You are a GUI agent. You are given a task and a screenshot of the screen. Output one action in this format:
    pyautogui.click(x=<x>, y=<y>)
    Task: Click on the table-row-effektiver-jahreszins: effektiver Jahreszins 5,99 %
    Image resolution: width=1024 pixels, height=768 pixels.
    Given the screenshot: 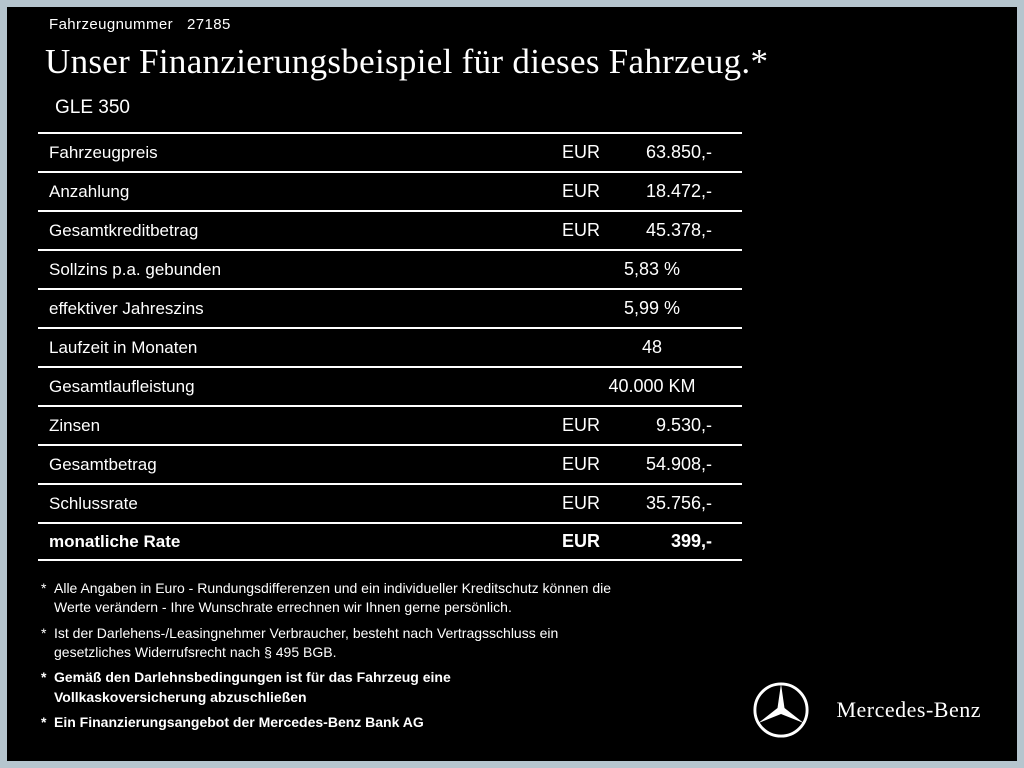 What is the action you would take?
    pyautogui.click(x=390, y=307)
    